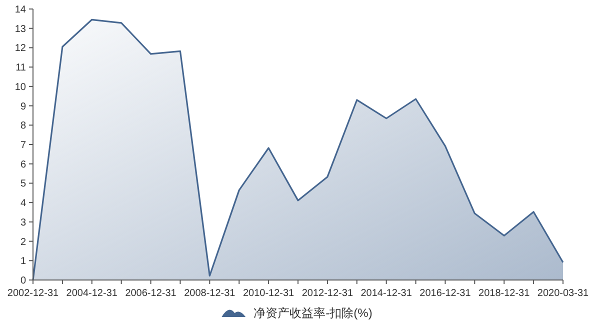 The width and height of the screenshot is (594, 336). Describe the element at coordinates (313, 313) in the screenshot. I see `legend-label: 净资产收益率-扣除(%)` at that location.